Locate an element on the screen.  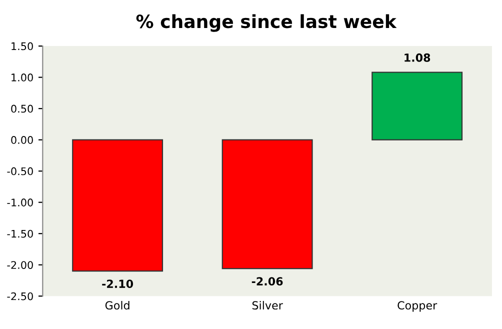
y-tick-label: 1.00 is located at coordinates (22, 78).